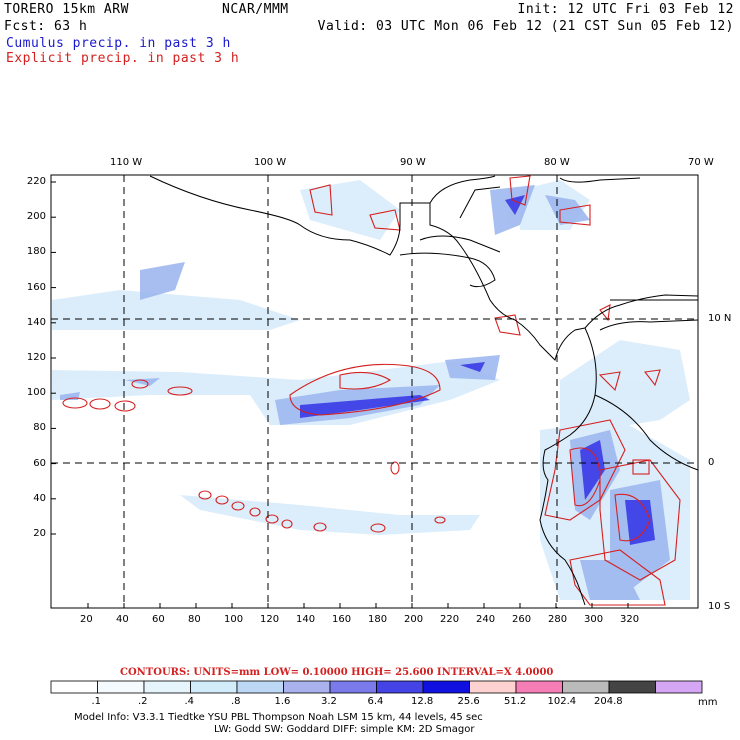 The image size is (740, 740). Describe the element at coordinates (329, 701) in the screenshot. I see `colorbar-label: 3.2` at that location.